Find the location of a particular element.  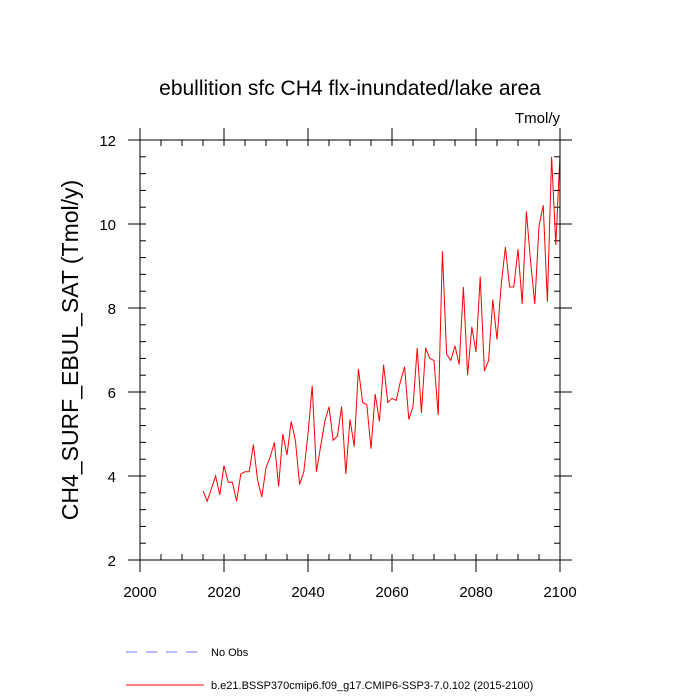

y-tick-label: 2 is located at coordinates (112, 561).